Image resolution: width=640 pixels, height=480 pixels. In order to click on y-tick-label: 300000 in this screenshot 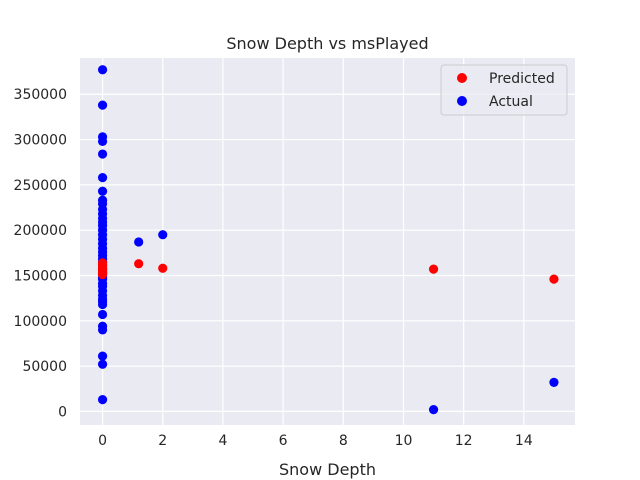, I will do `click(40, 141)`.